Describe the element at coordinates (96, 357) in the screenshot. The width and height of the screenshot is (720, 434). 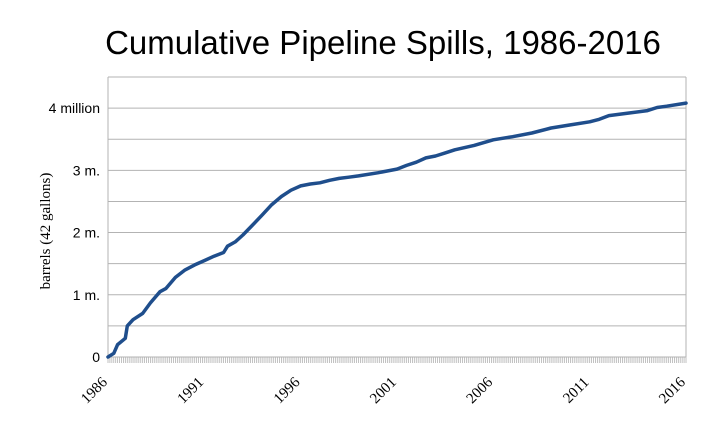
I see `y-tick-label: 0` at that location.